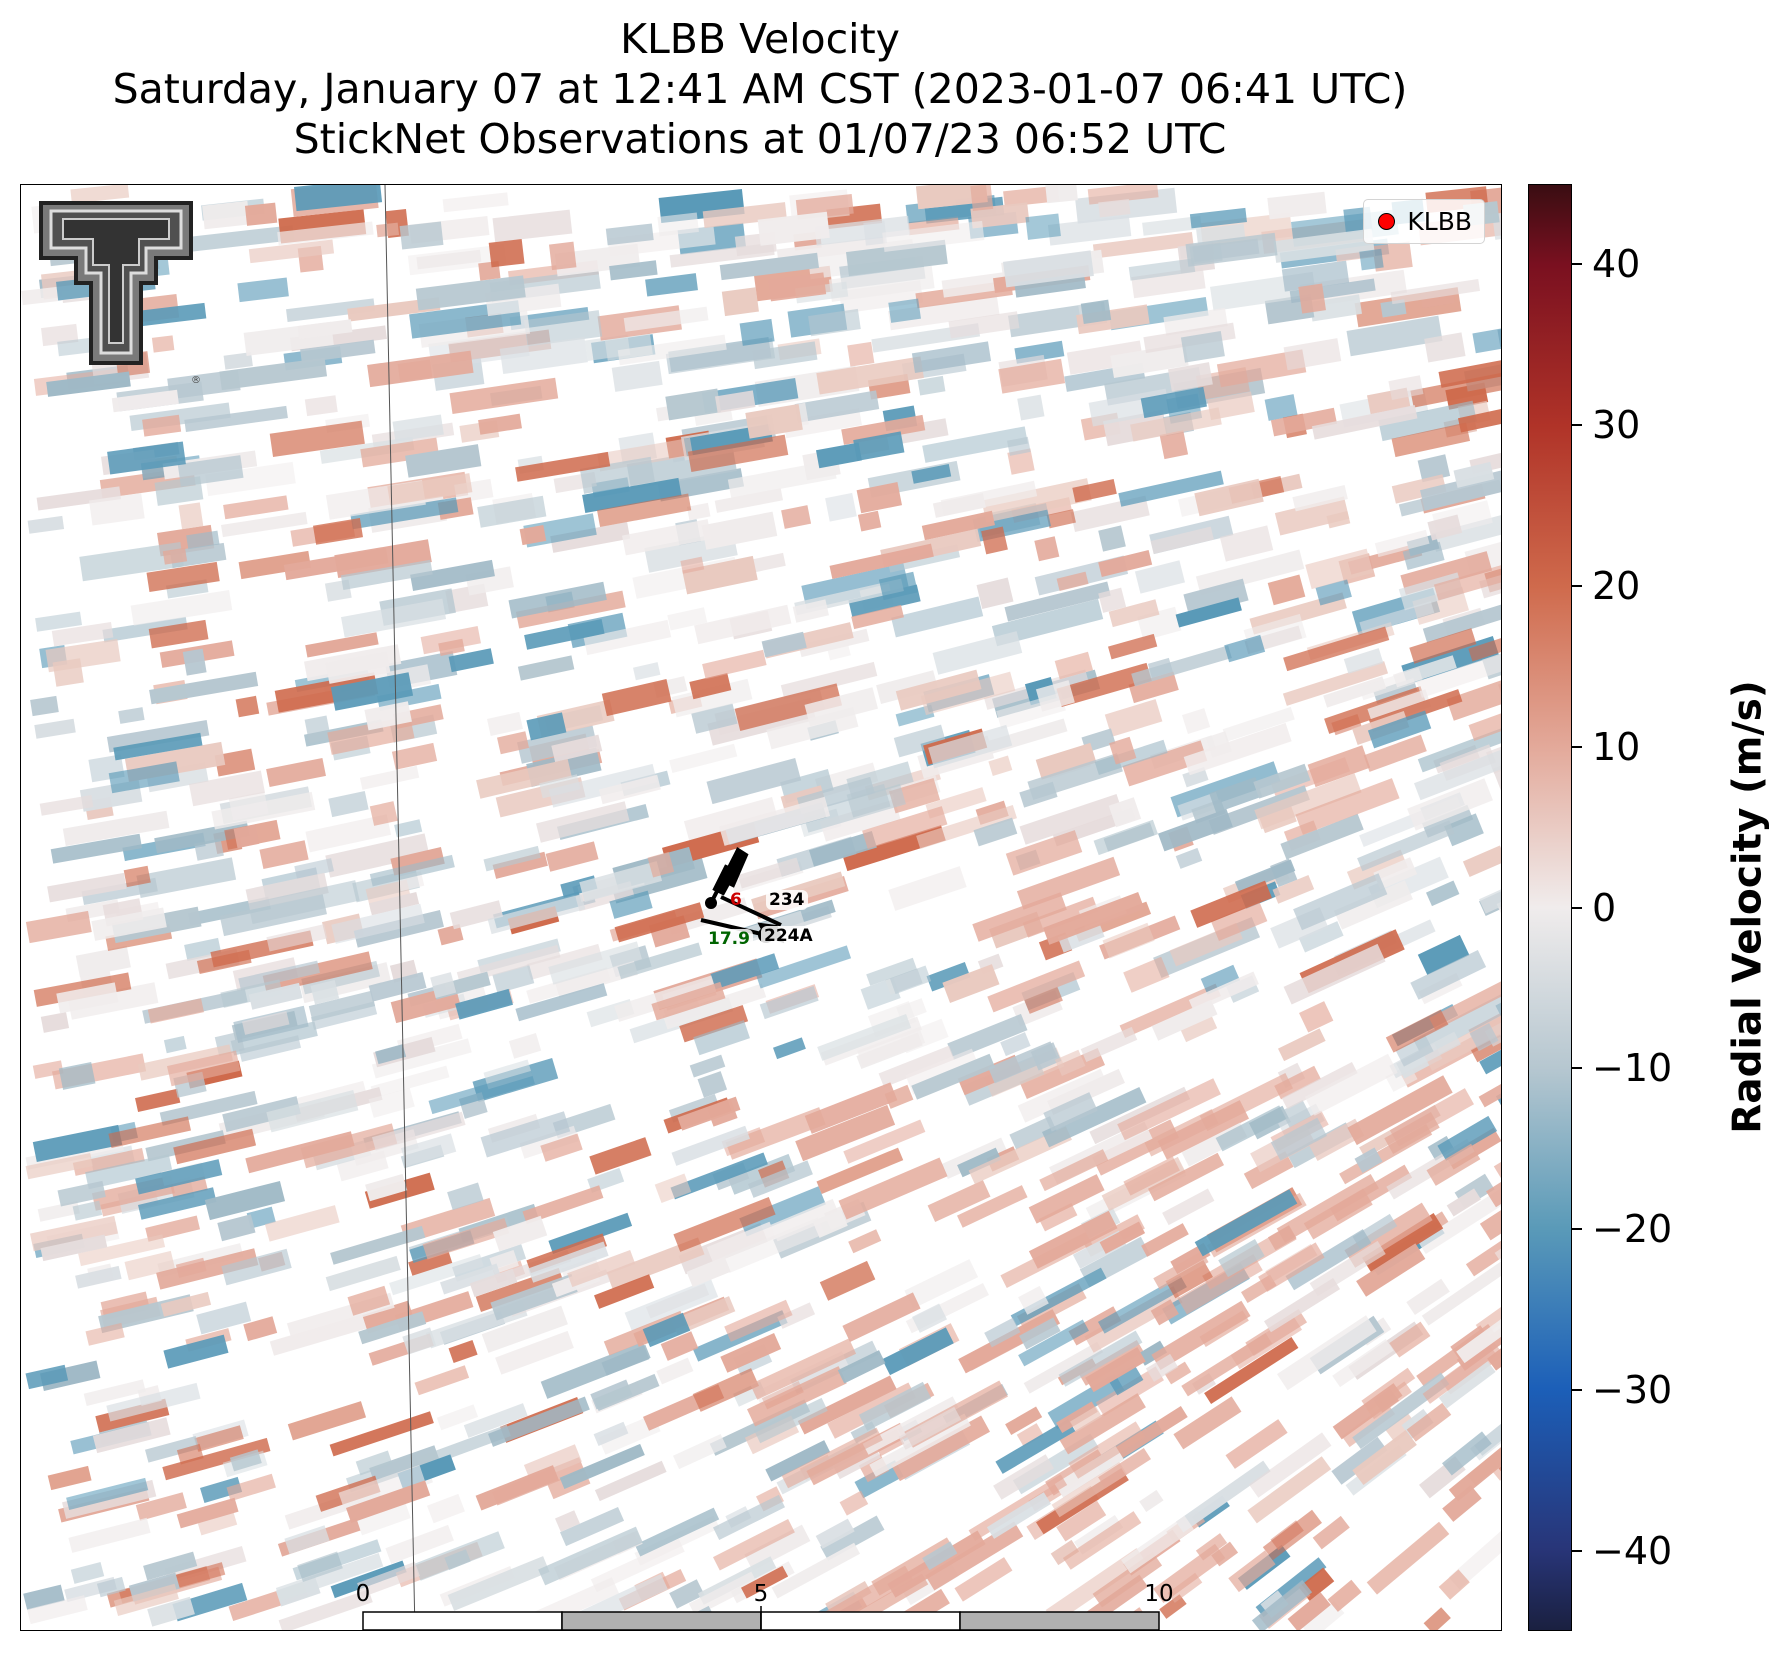  I want to click on station-224a-label: 224A, so click(788, 936).